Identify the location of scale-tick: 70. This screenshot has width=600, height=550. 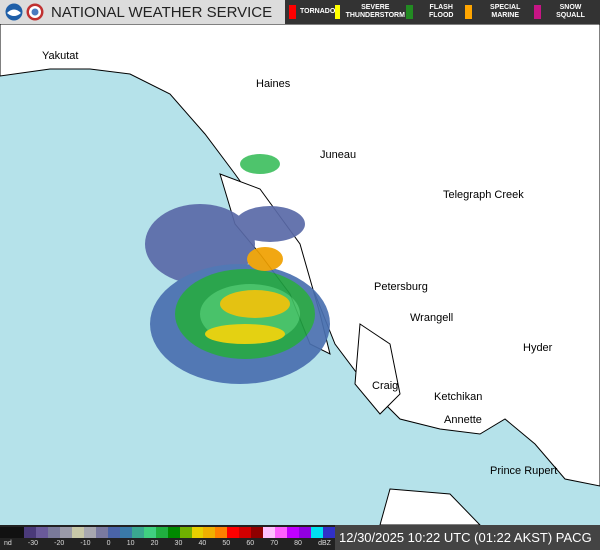
(274, 543).